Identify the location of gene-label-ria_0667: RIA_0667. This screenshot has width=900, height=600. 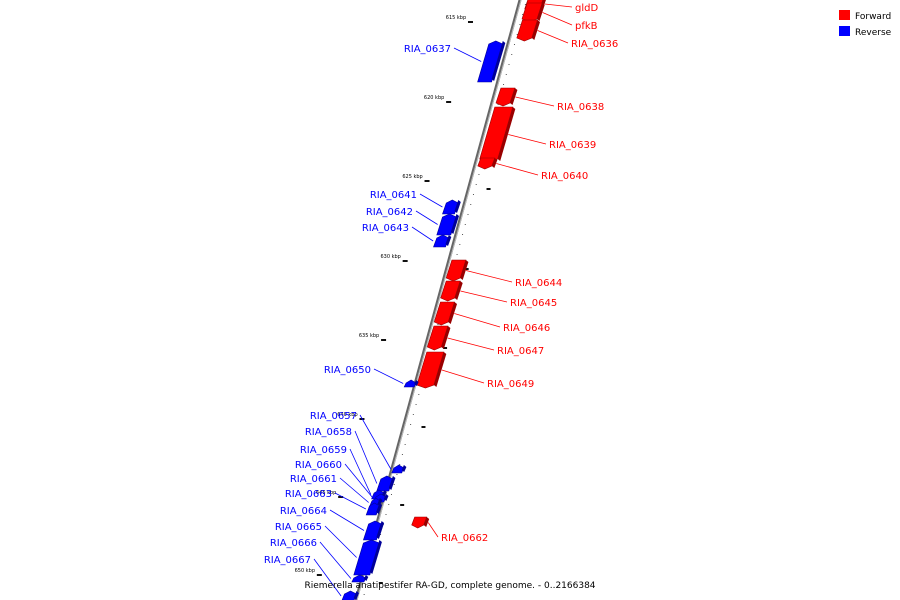
(287, 560).